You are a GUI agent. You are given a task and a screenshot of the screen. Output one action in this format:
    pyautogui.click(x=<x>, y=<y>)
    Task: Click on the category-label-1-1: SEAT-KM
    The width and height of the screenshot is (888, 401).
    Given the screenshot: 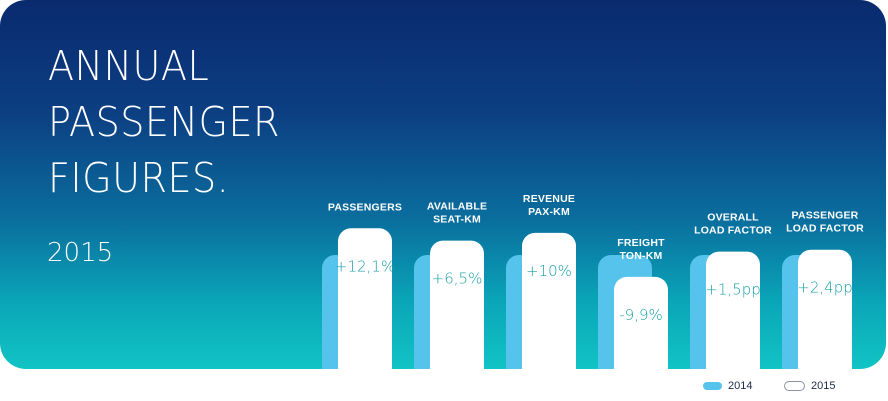 What is the action you would take?
    pyautogui.click(x=457, y=220)
    